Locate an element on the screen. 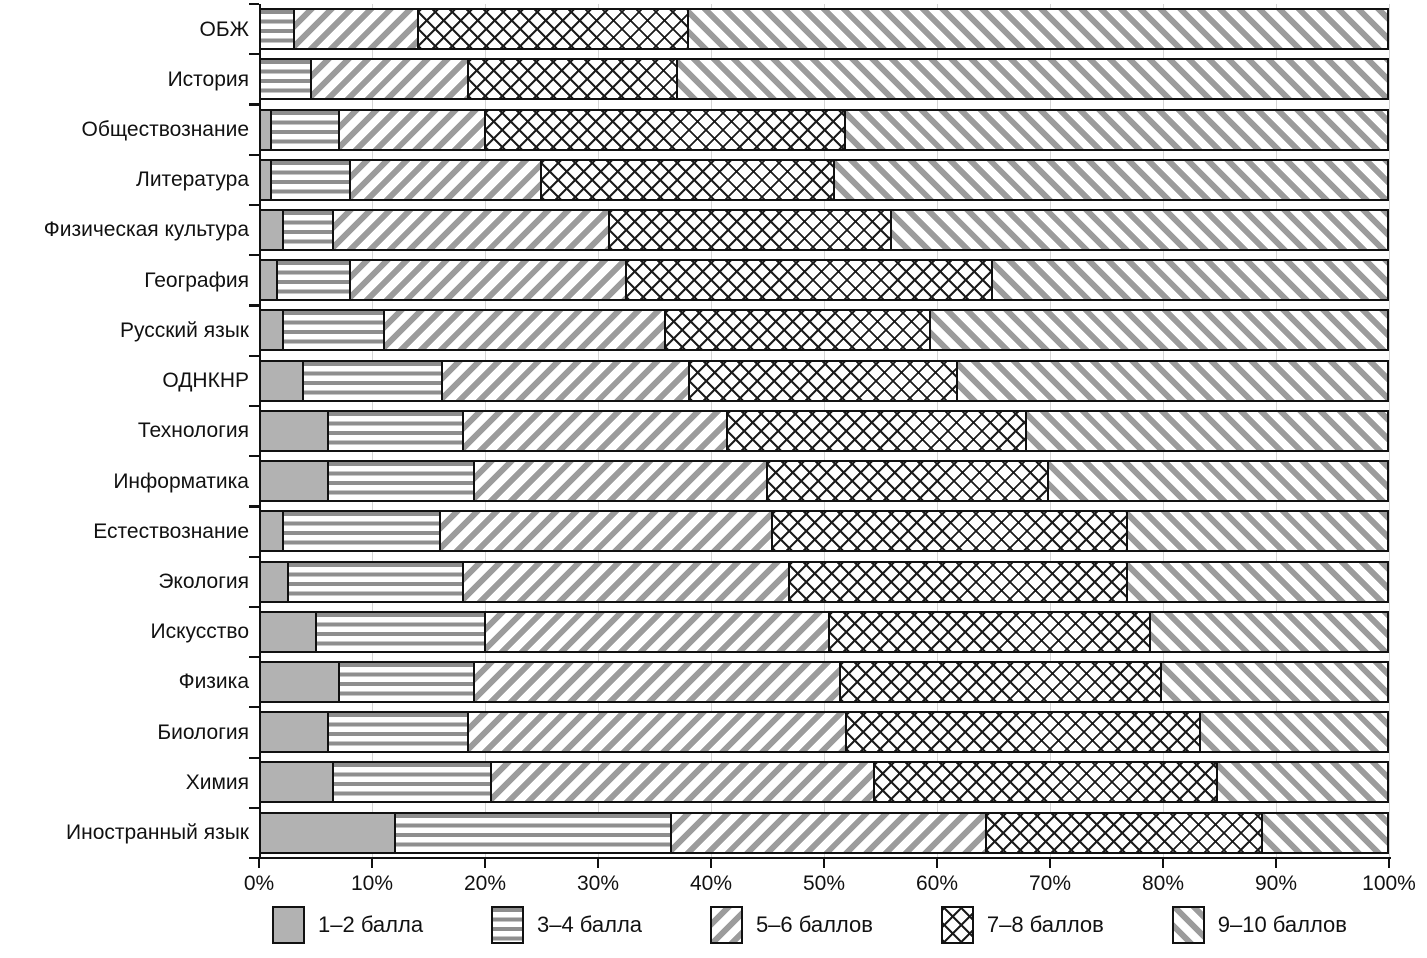  bar-row: Искусство is located at coordinates (713, 632).